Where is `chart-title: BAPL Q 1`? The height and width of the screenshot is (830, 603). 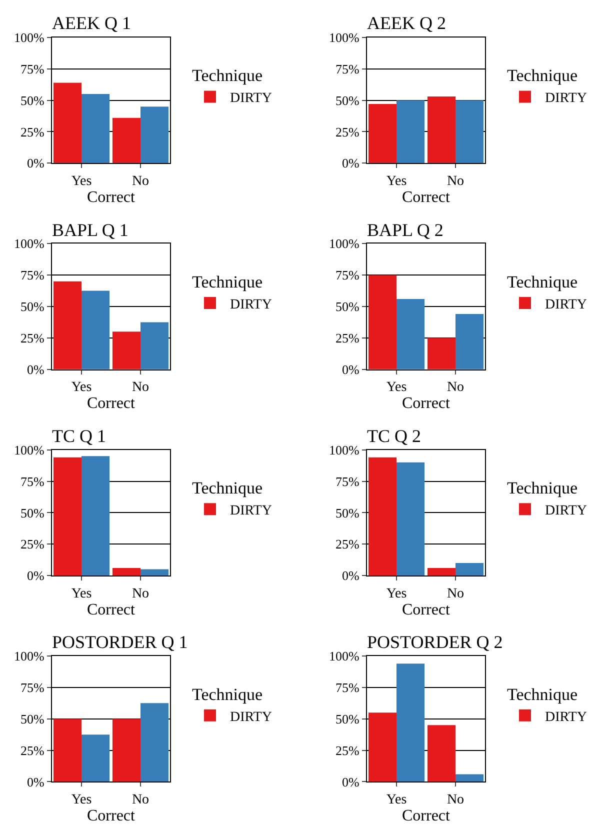 chart-title: BAPL Q 1 is located at coordinates (90, 230).